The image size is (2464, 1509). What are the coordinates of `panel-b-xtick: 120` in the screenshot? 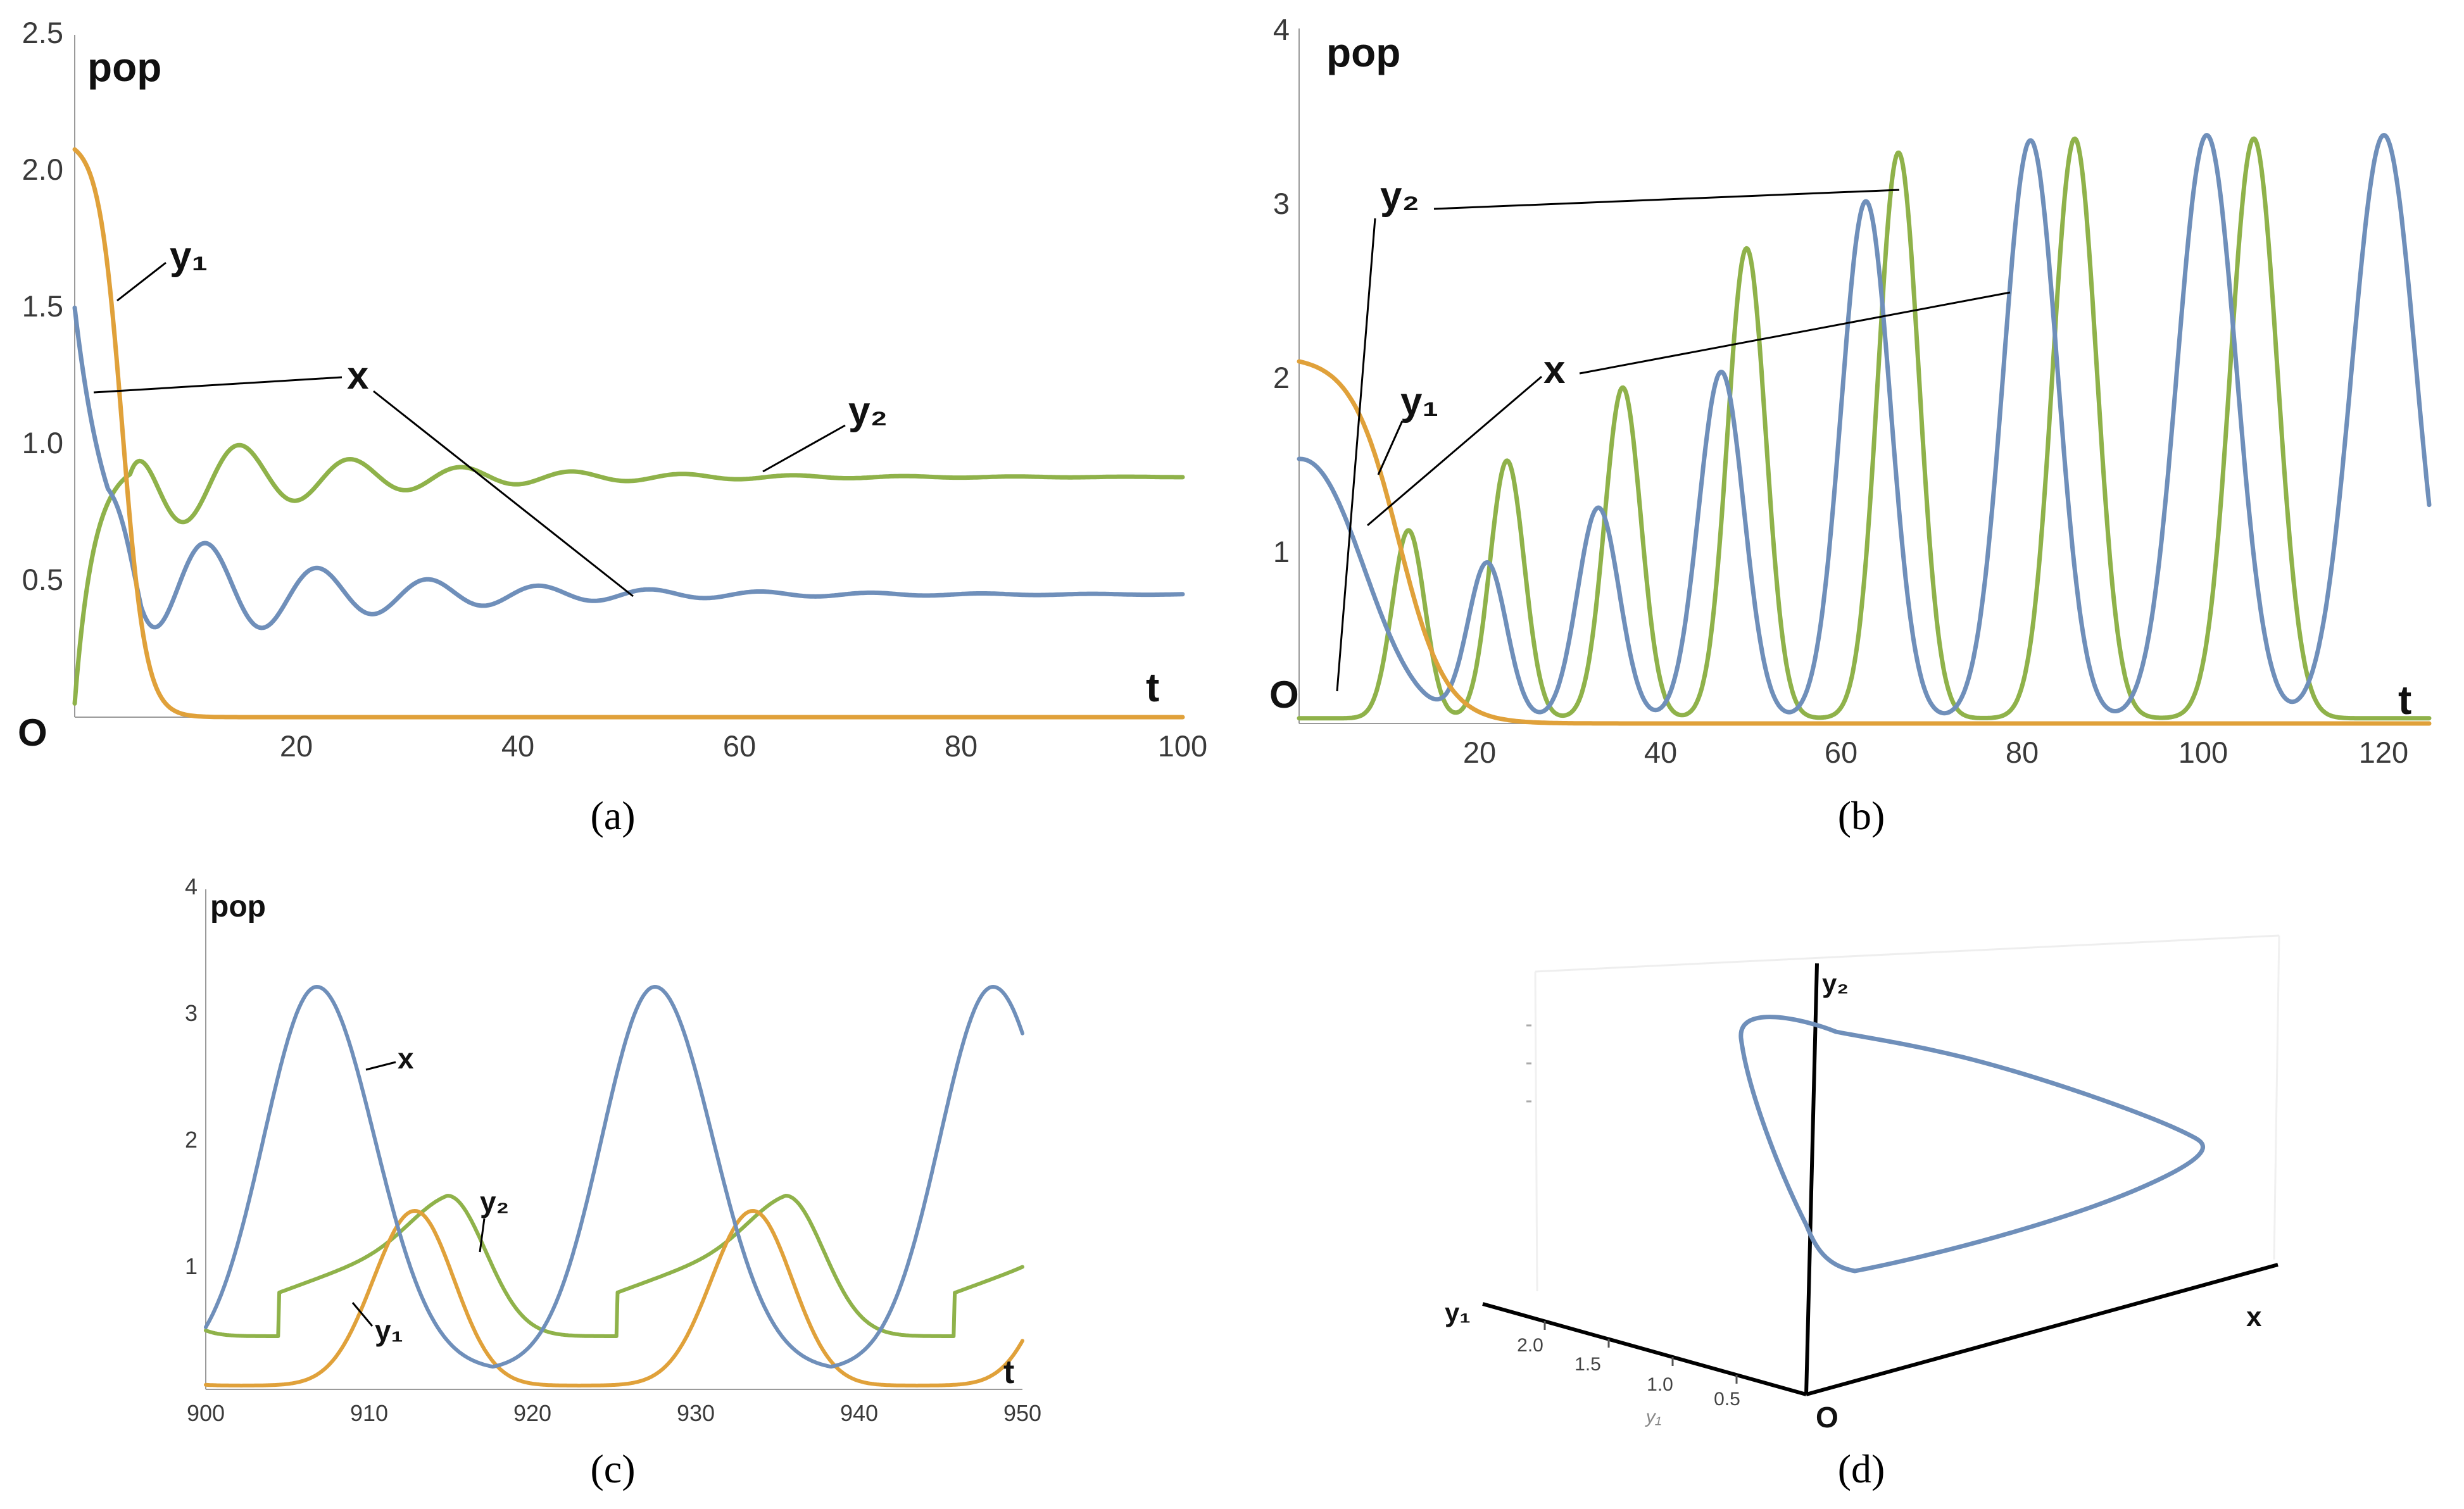 It's located at (2383, 752).